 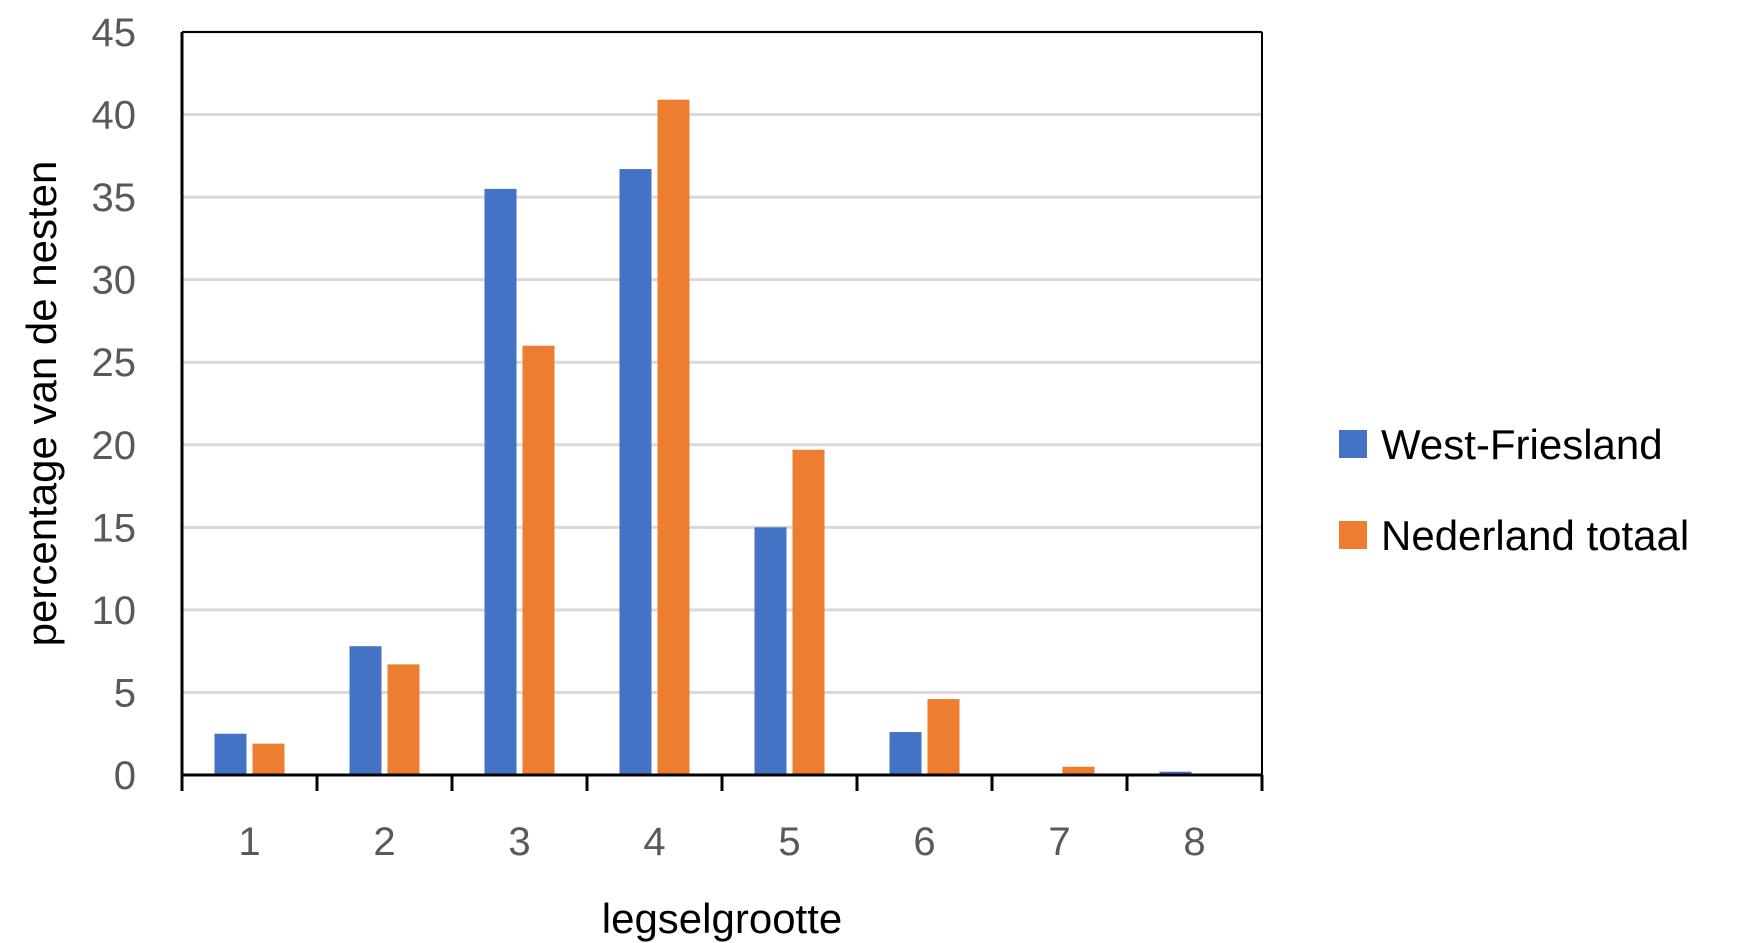 I want to click on x-tick-label: 5, so click(x=789, y=842).